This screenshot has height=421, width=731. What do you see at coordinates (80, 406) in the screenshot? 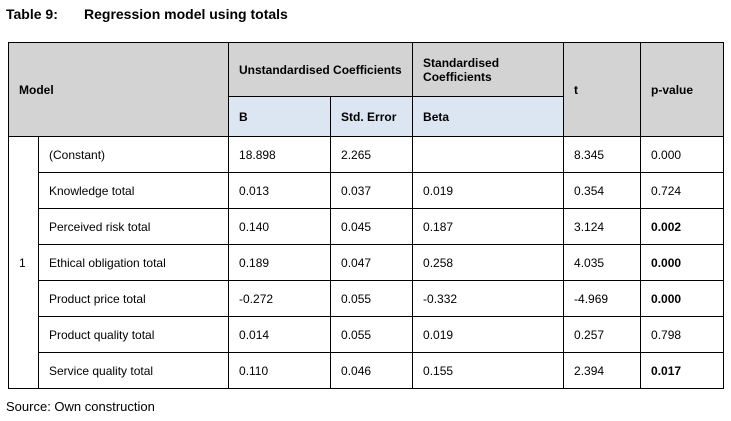
I see `source-note: Source: Own construction` at bounding box center [80, 406].